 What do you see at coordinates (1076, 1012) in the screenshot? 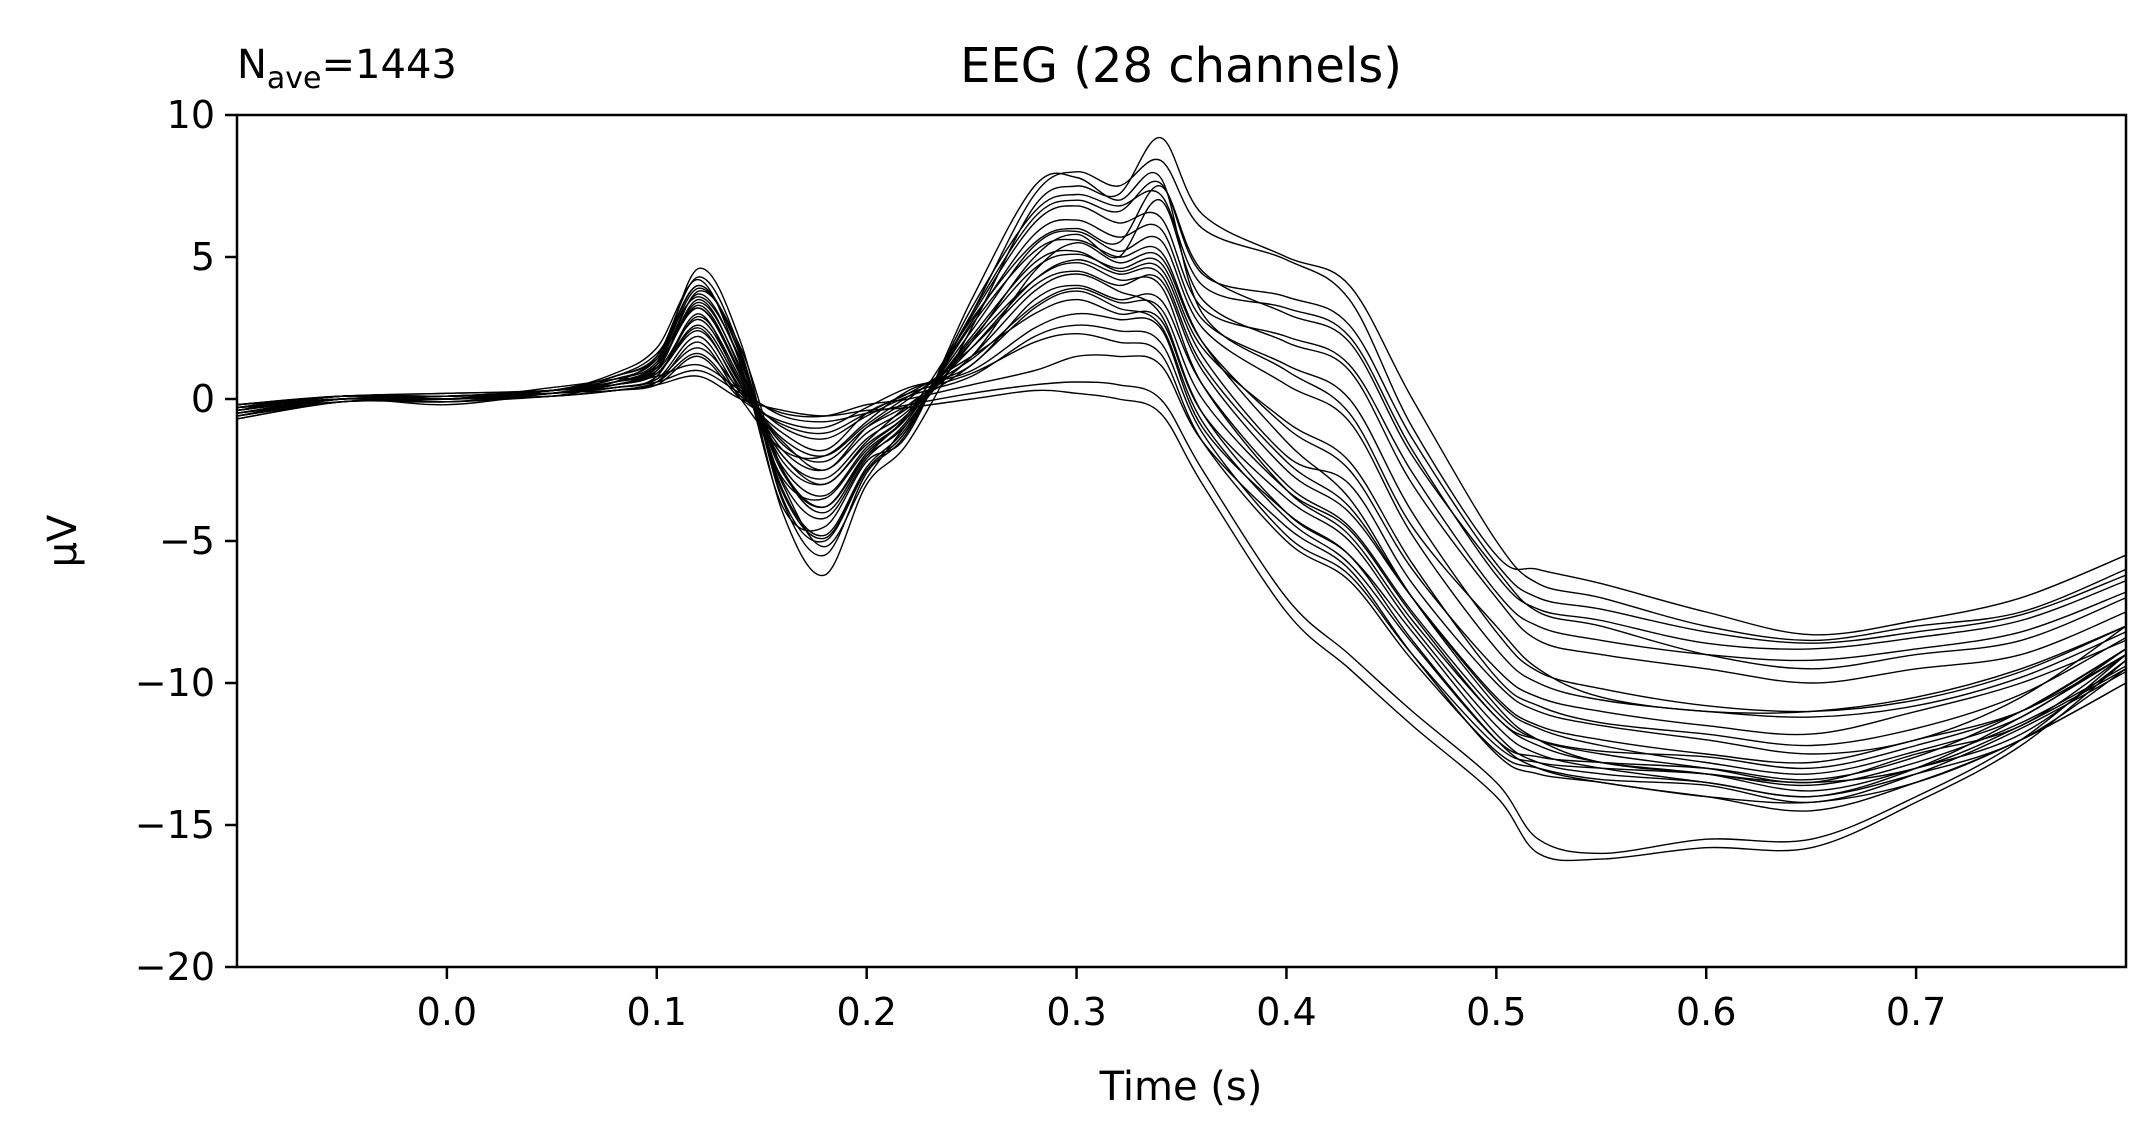
I see `x-tick-label: 0.3` at bounding box center [1076, 1012].